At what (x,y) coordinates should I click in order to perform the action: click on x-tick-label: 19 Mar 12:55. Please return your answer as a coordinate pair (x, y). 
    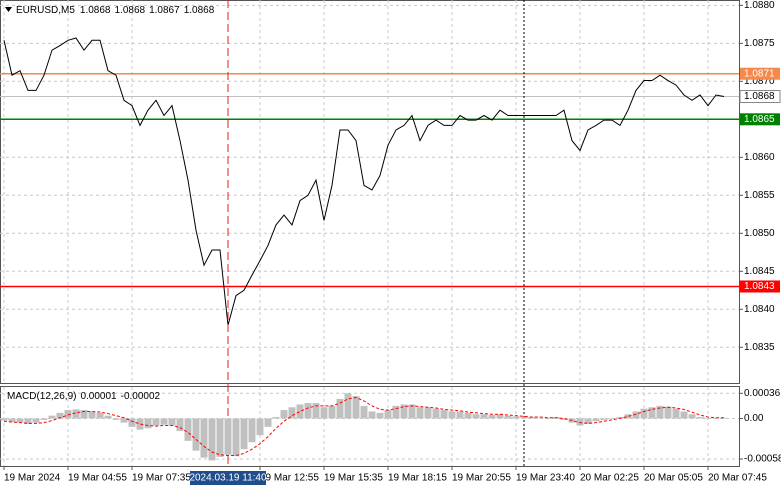
    Looking at the image, I should click on (289, 478).